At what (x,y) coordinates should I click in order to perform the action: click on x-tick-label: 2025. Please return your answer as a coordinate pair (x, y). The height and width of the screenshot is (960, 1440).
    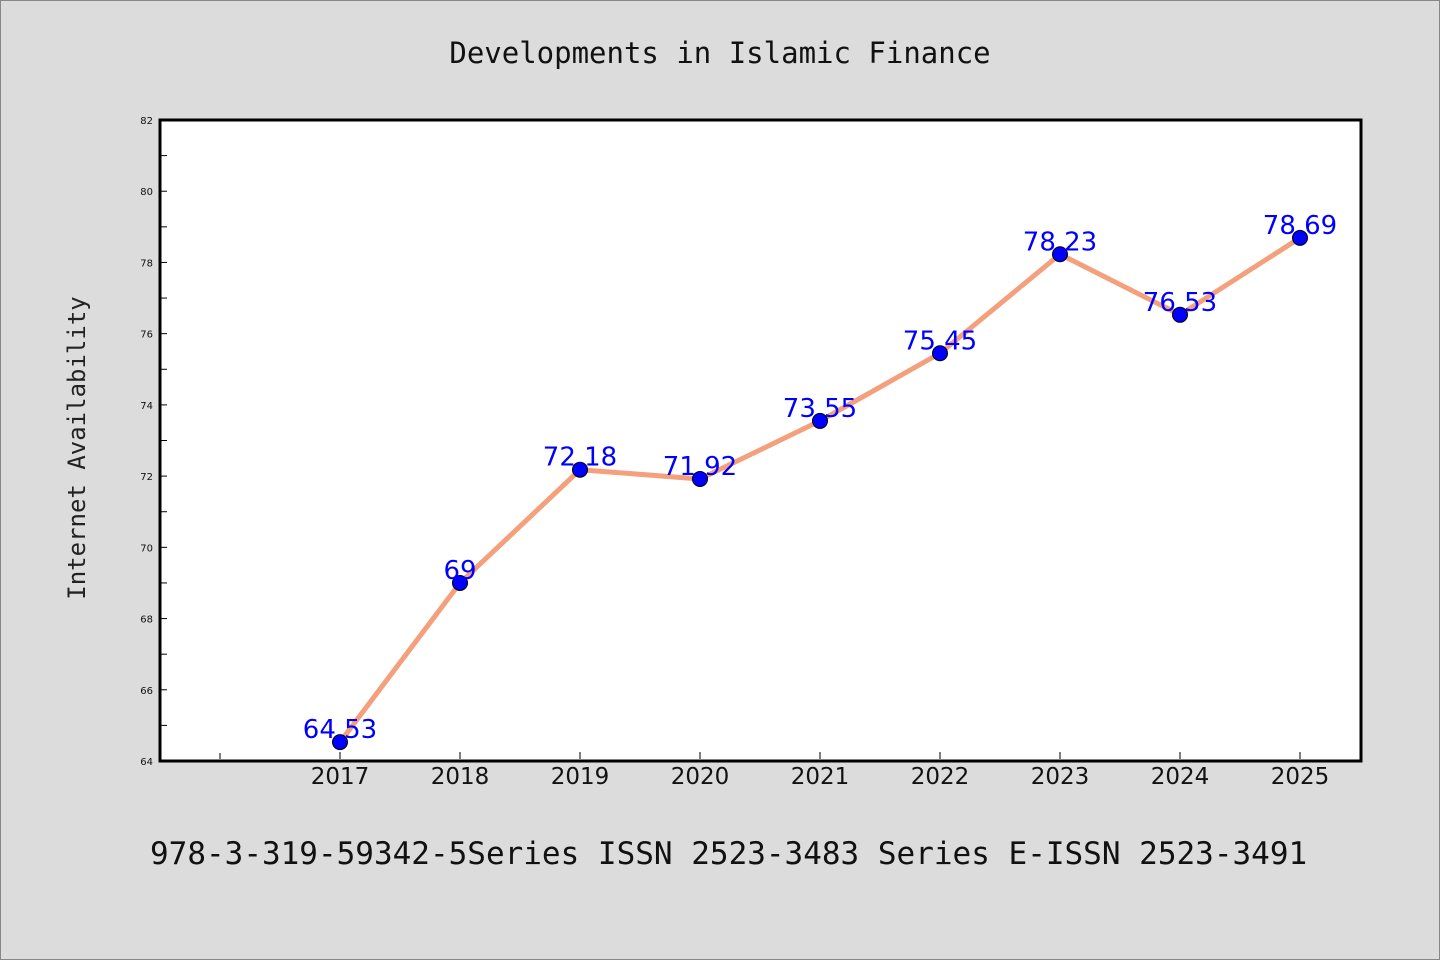
    Looking at the image, I should click on (1300, 777).